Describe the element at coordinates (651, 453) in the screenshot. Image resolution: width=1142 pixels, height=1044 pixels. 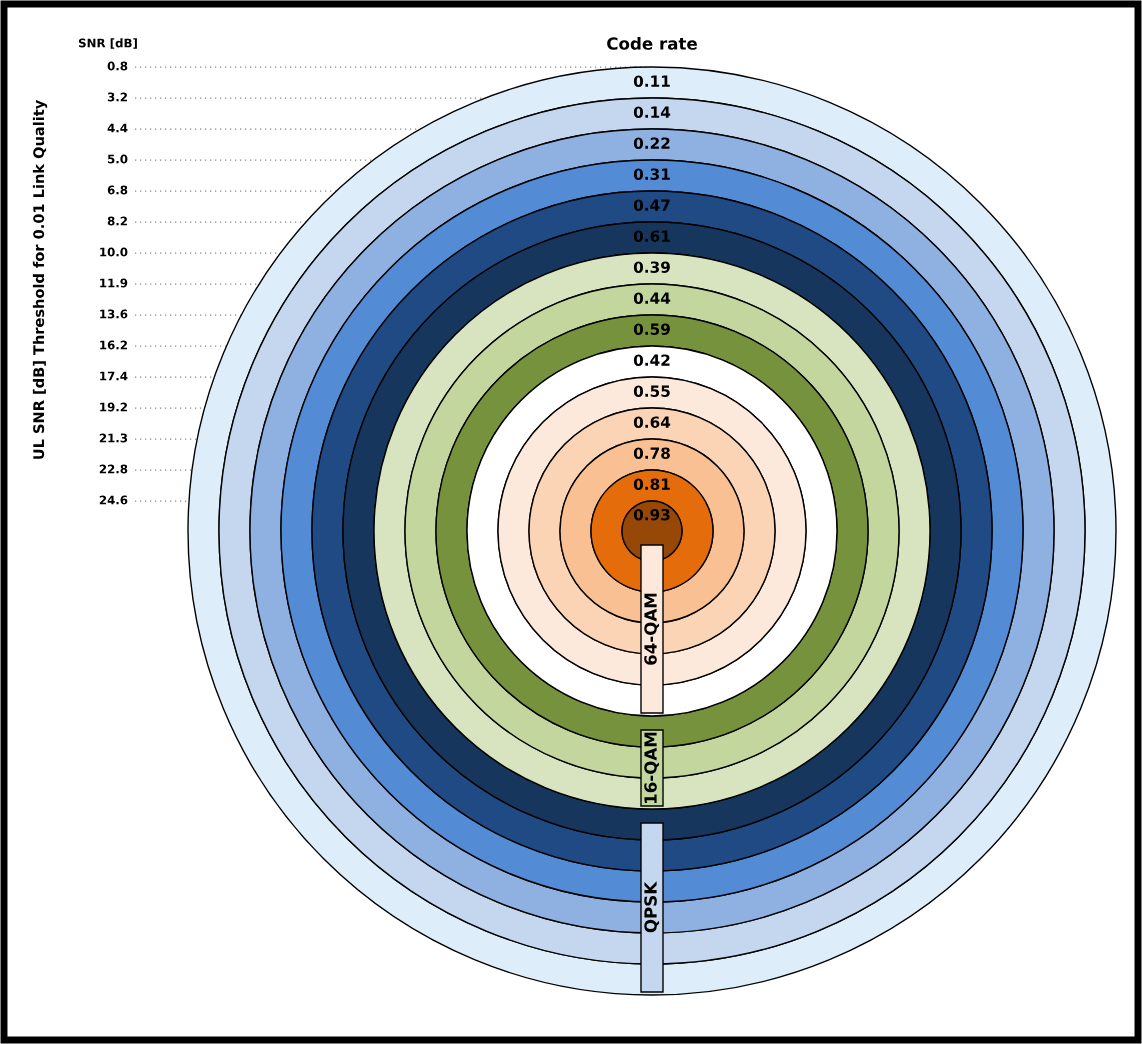
I see `data-label: 0.78` at that location.